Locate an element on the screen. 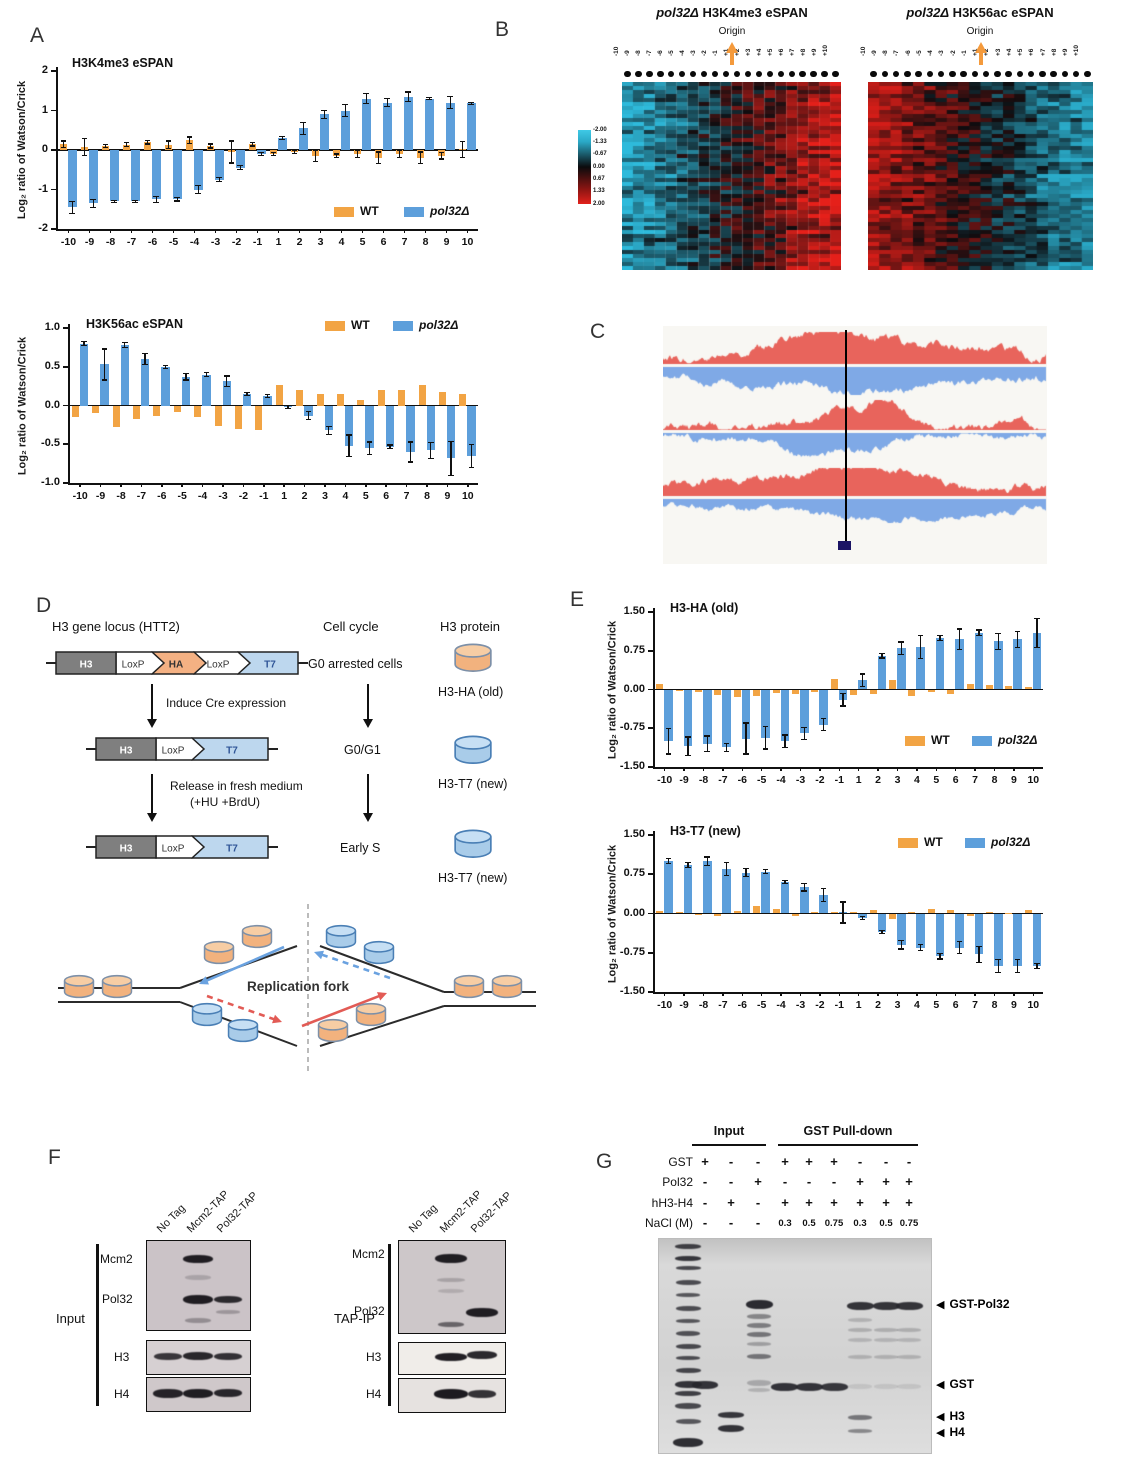 This screenshot has width=1122, height=1459. bar-pol32Δ-5 is located at coordinates (366, 124).